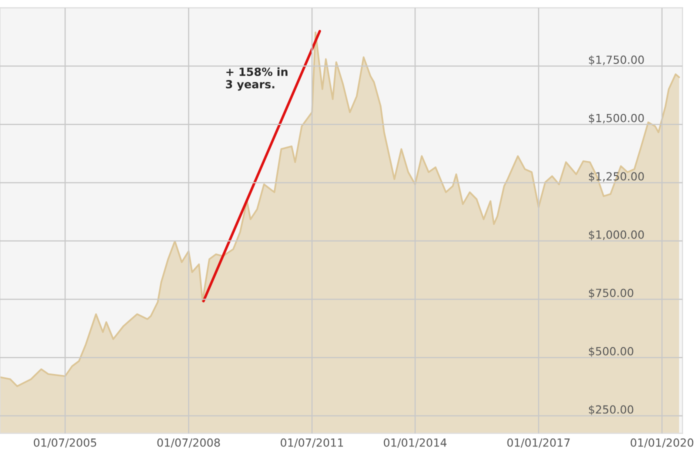 Image resolution: width=700 pixels, height=460 pixels. I want to click on x-tick-label: 01/01/2017, so click(538, 443).